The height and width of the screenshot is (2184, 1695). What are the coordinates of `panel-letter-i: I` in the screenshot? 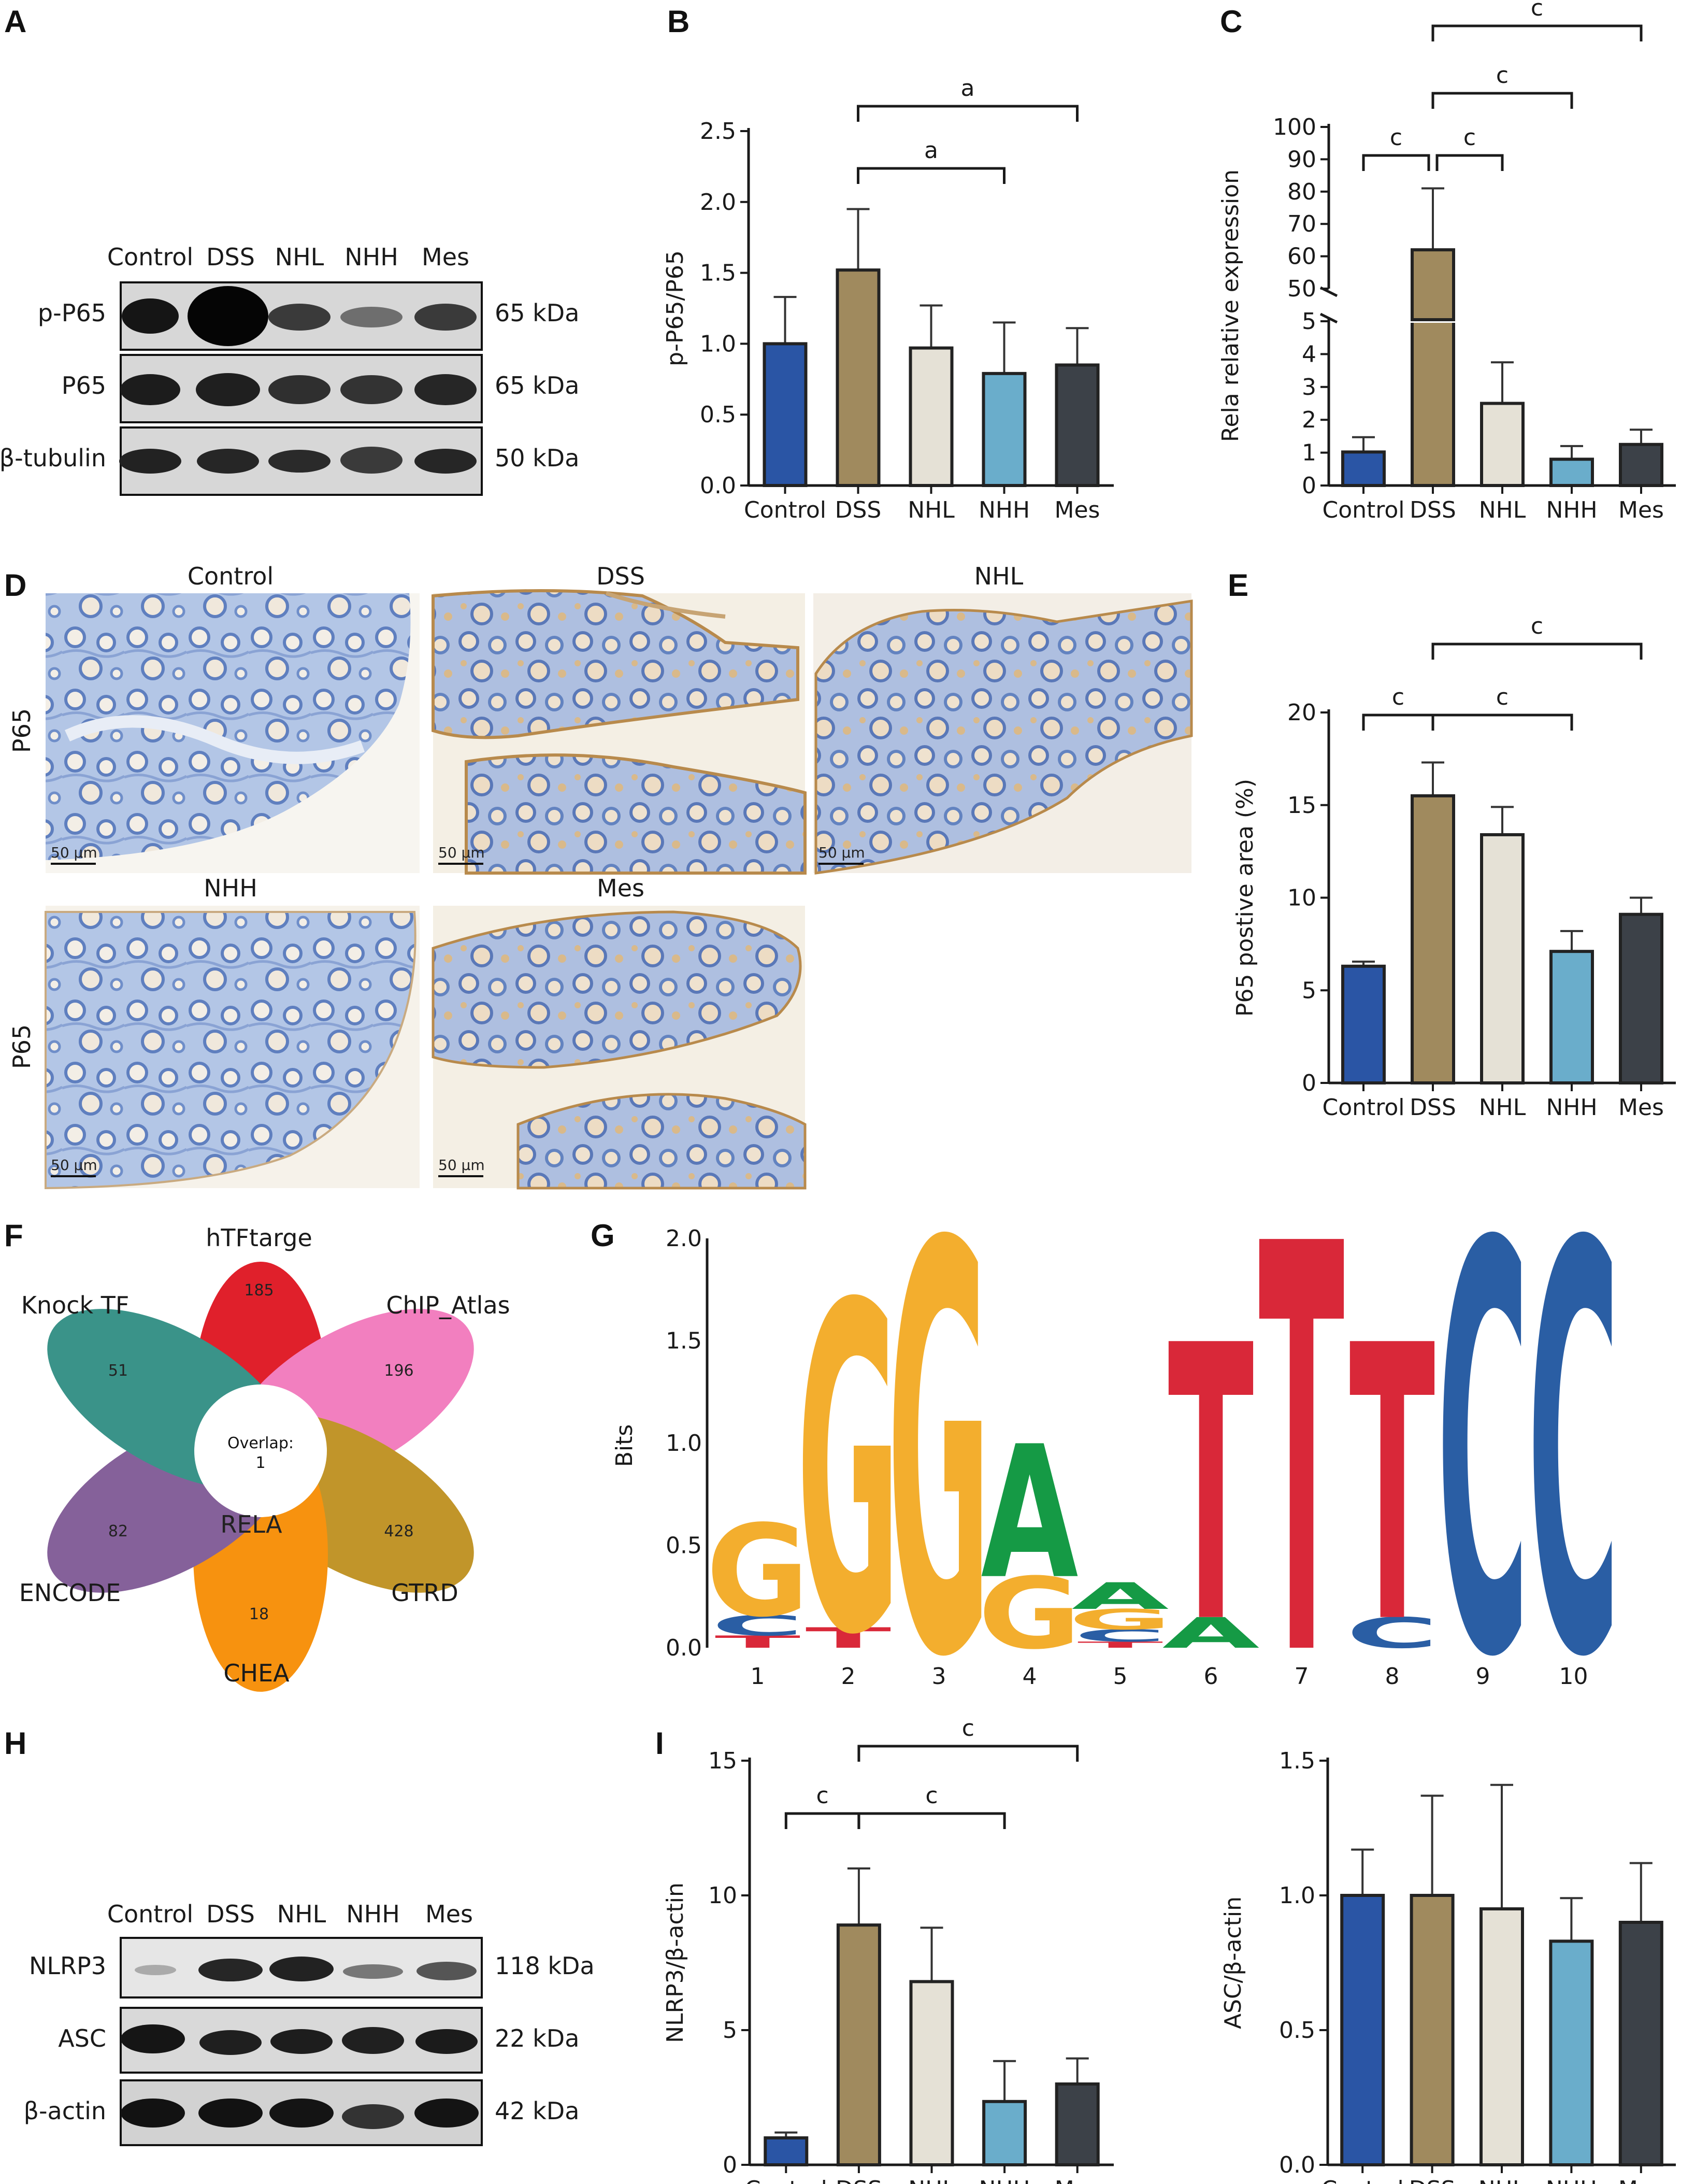 It's located at (659, 1744).